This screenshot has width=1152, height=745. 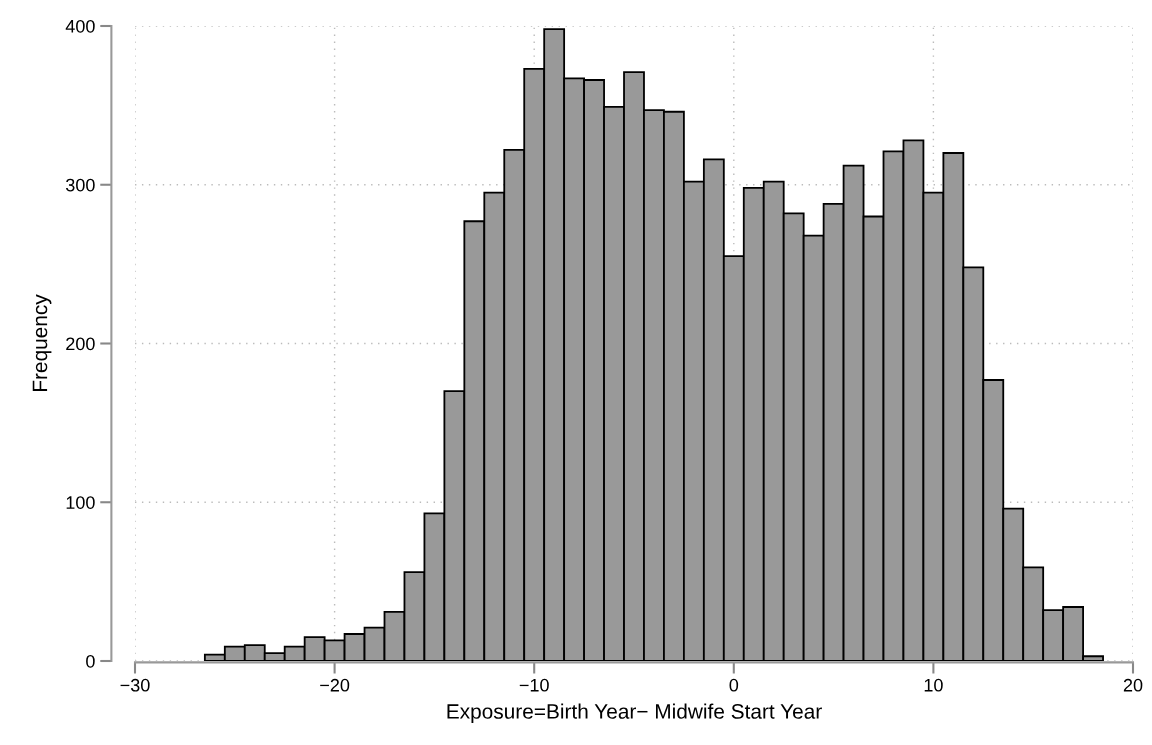 I want to click on y-tick-label: 0, so click(x=90, y=661).